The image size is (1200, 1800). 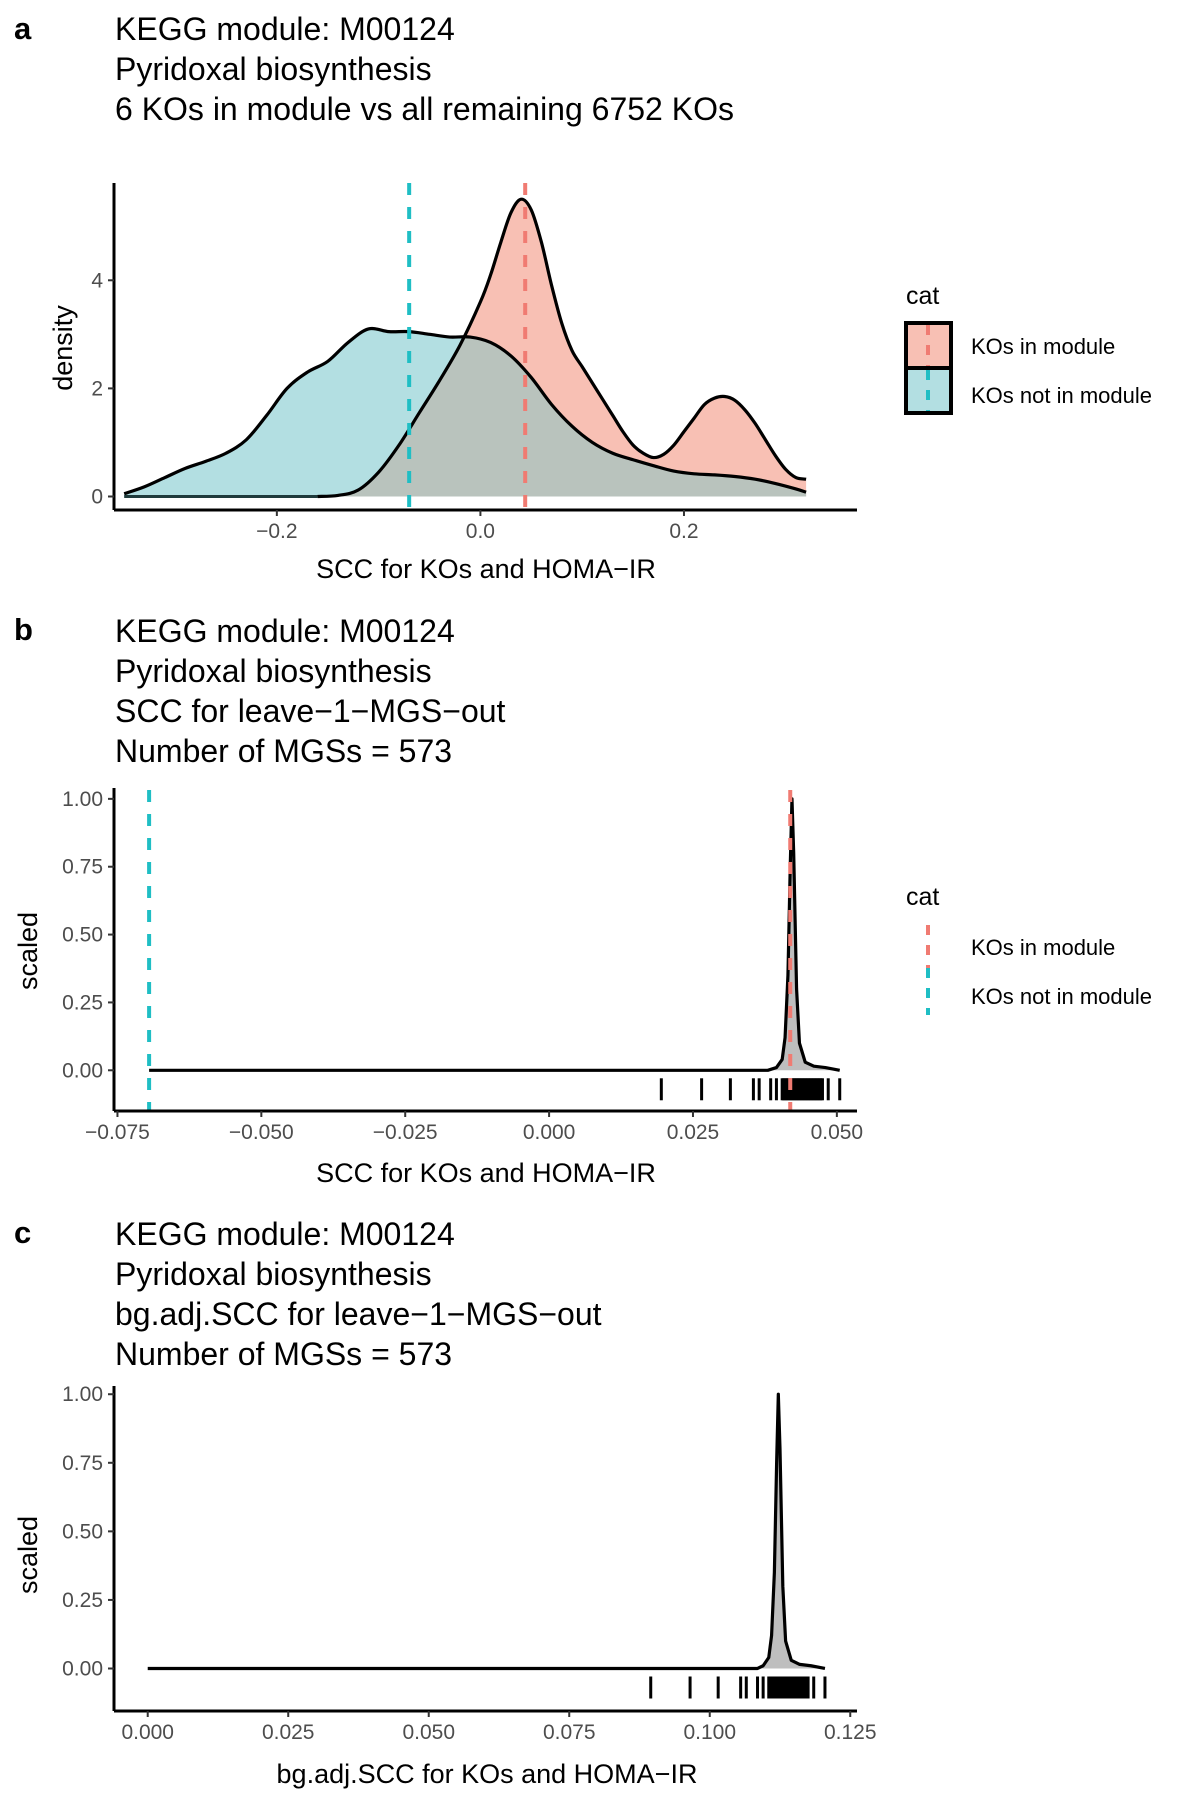 What do you see at coordinates (28, 1555) in the screenshot?
I see `panel-c-y-axis-title: scaled` at bounding box center [28, 1555].